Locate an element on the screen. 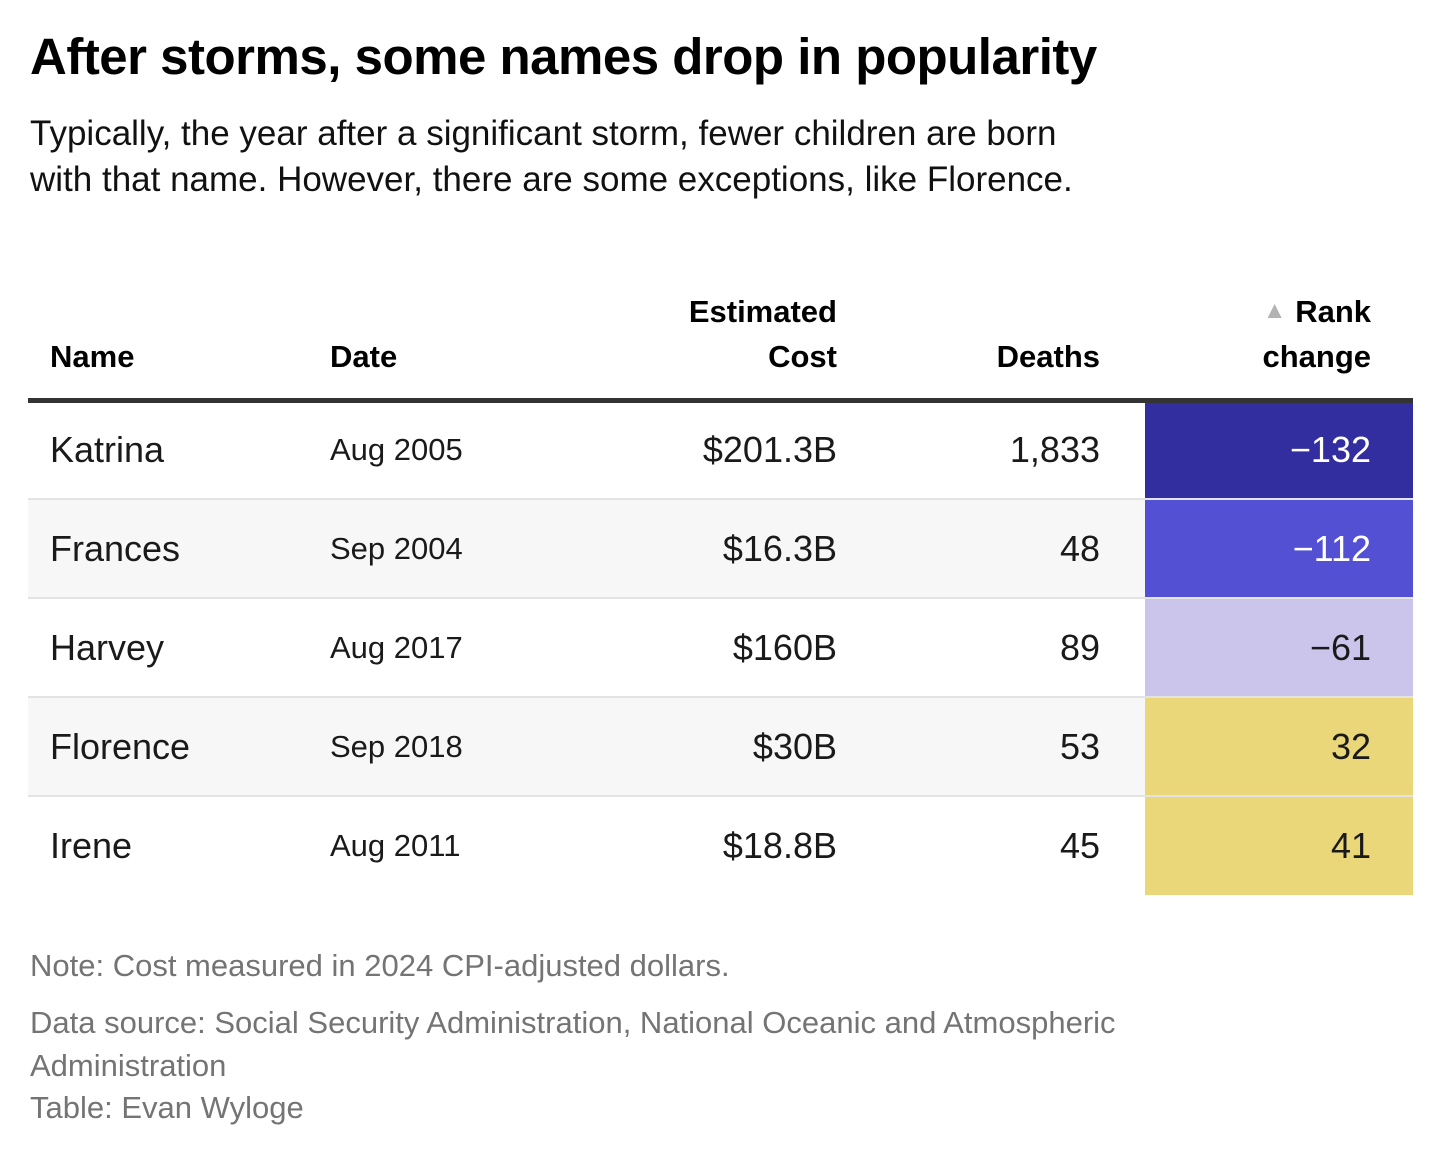 This screenshot has width=1440, height=1152. cost-cell: $16.3B is located at coordinates (702, 548).